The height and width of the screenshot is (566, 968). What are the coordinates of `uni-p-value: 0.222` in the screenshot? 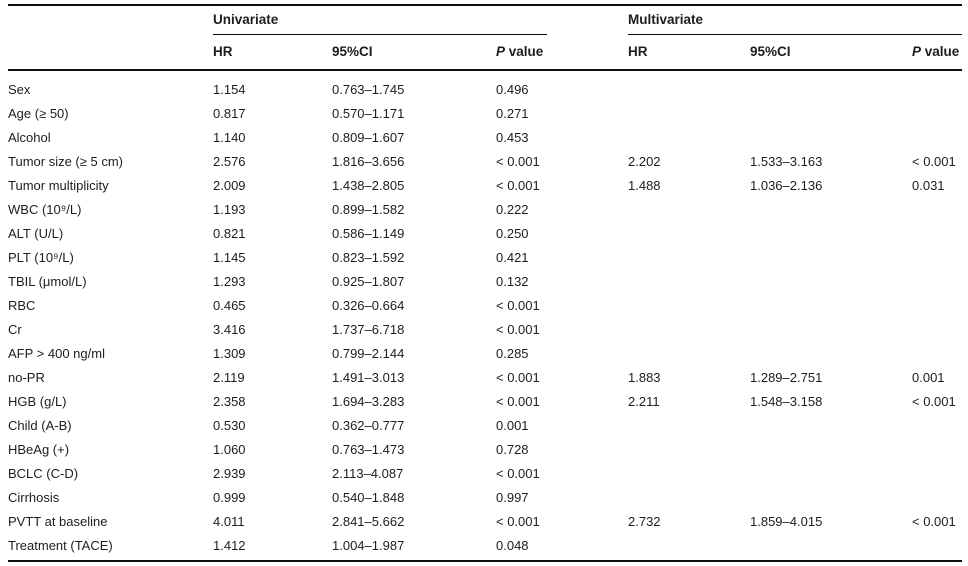 It's located at (512, 209).